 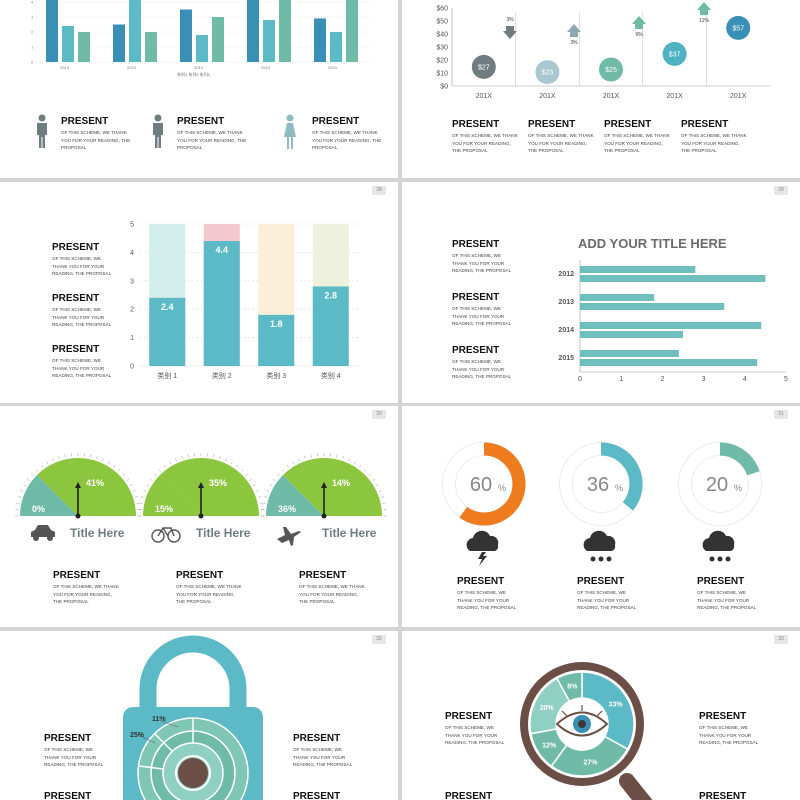 I want to click on y-tick-label: 2, so click(x=132, y=310).